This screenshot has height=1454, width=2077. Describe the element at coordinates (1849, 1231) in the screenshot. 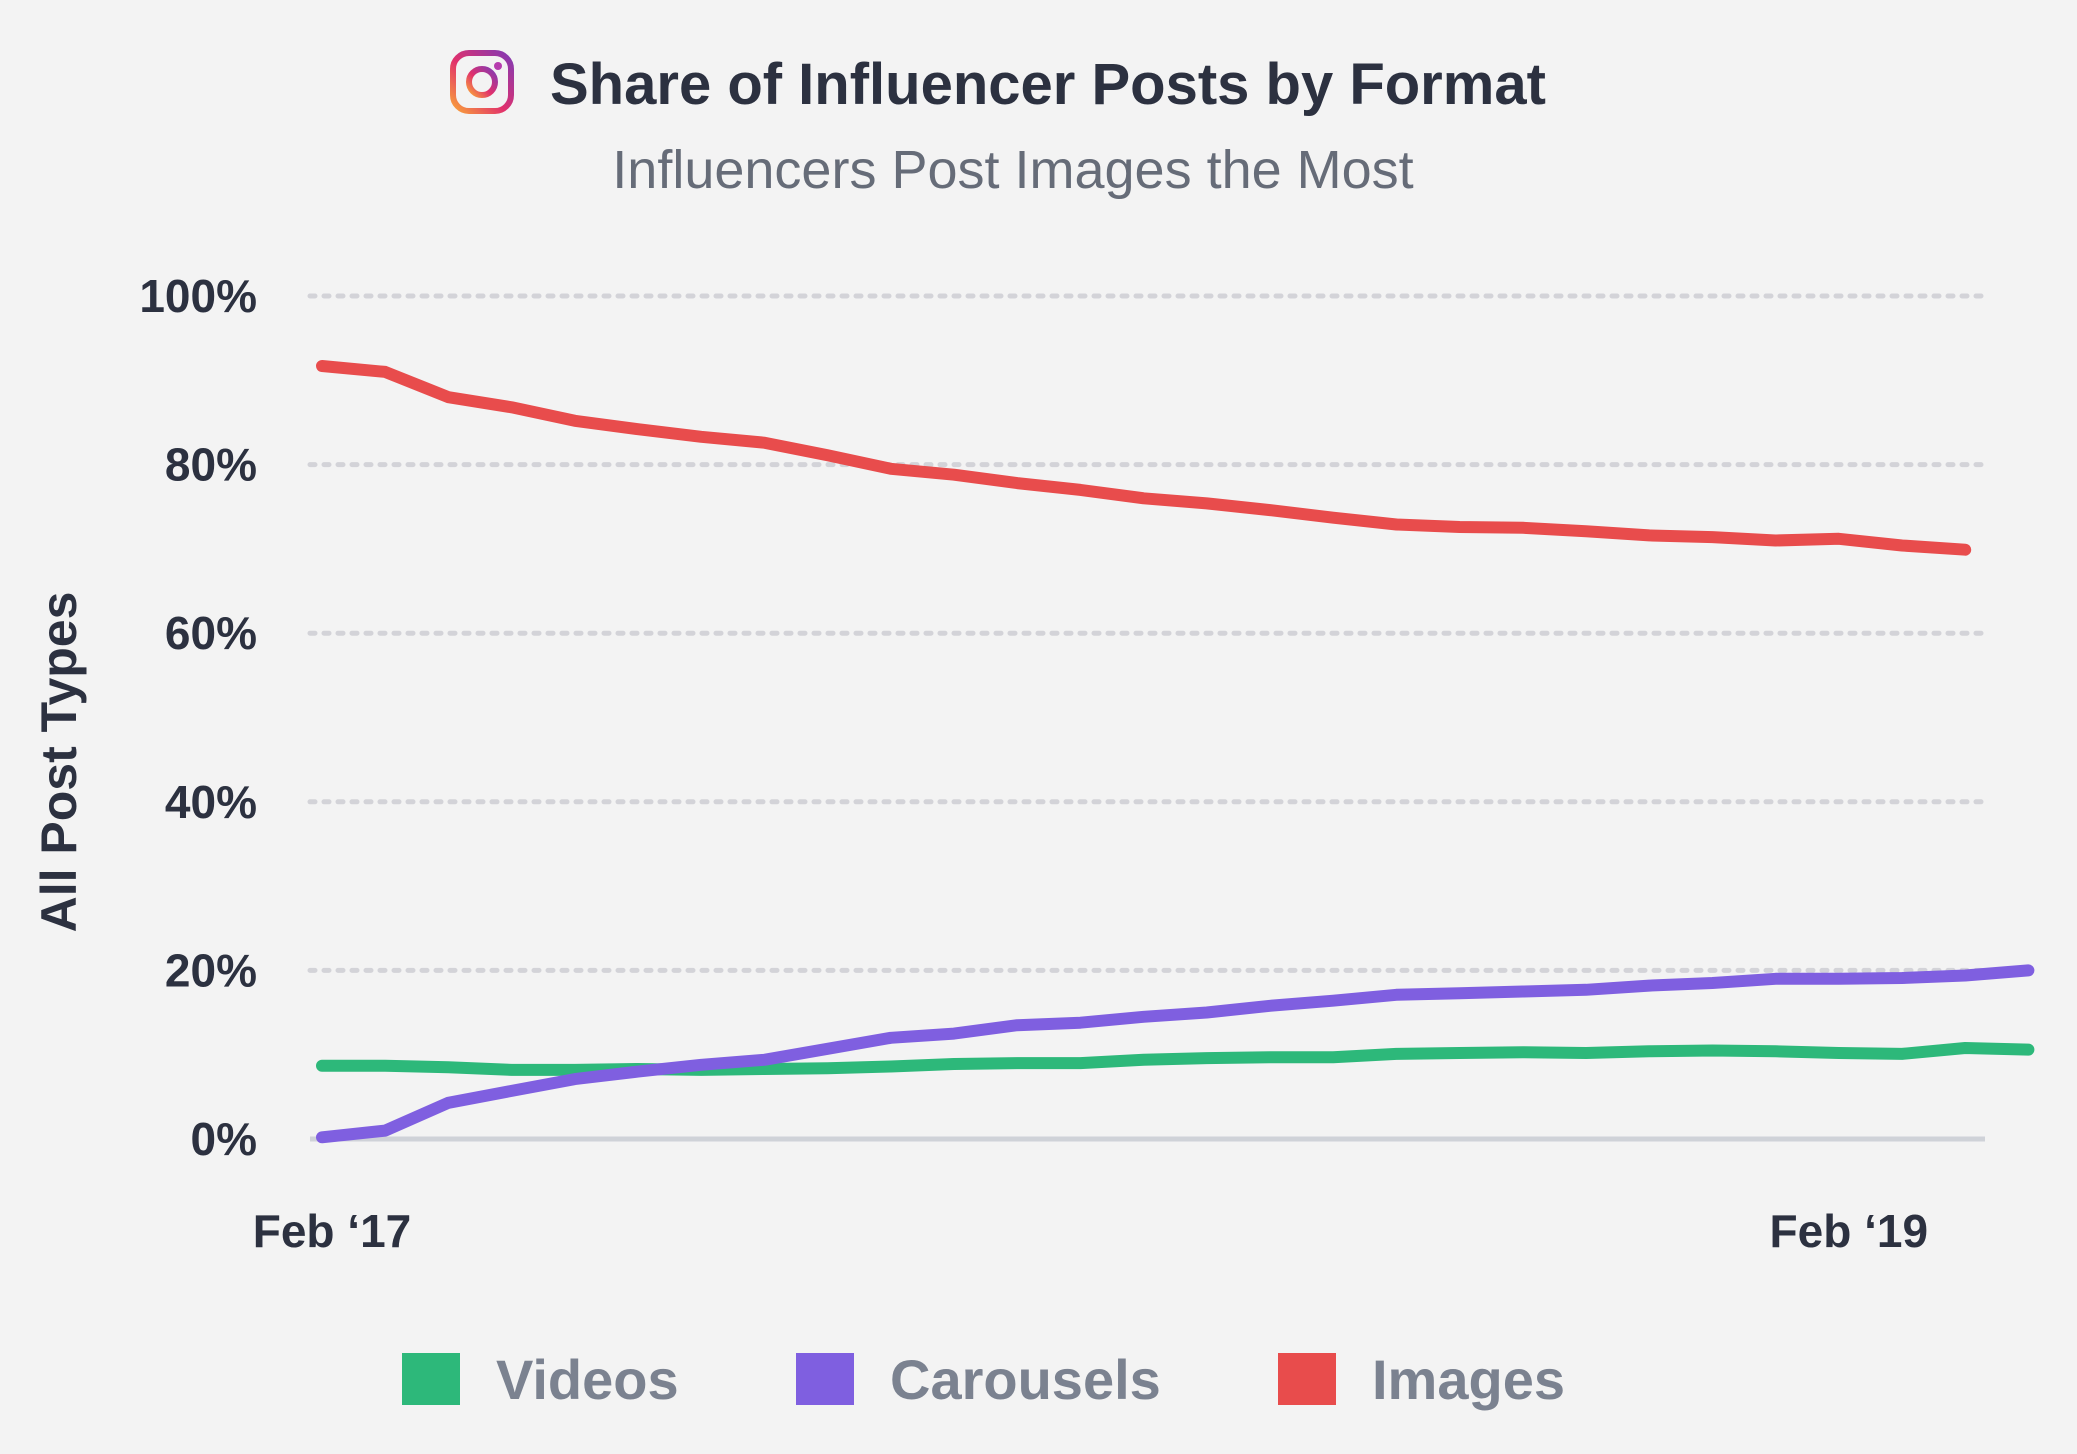

I see `x-tick-label: Feb ‘19` at that location.